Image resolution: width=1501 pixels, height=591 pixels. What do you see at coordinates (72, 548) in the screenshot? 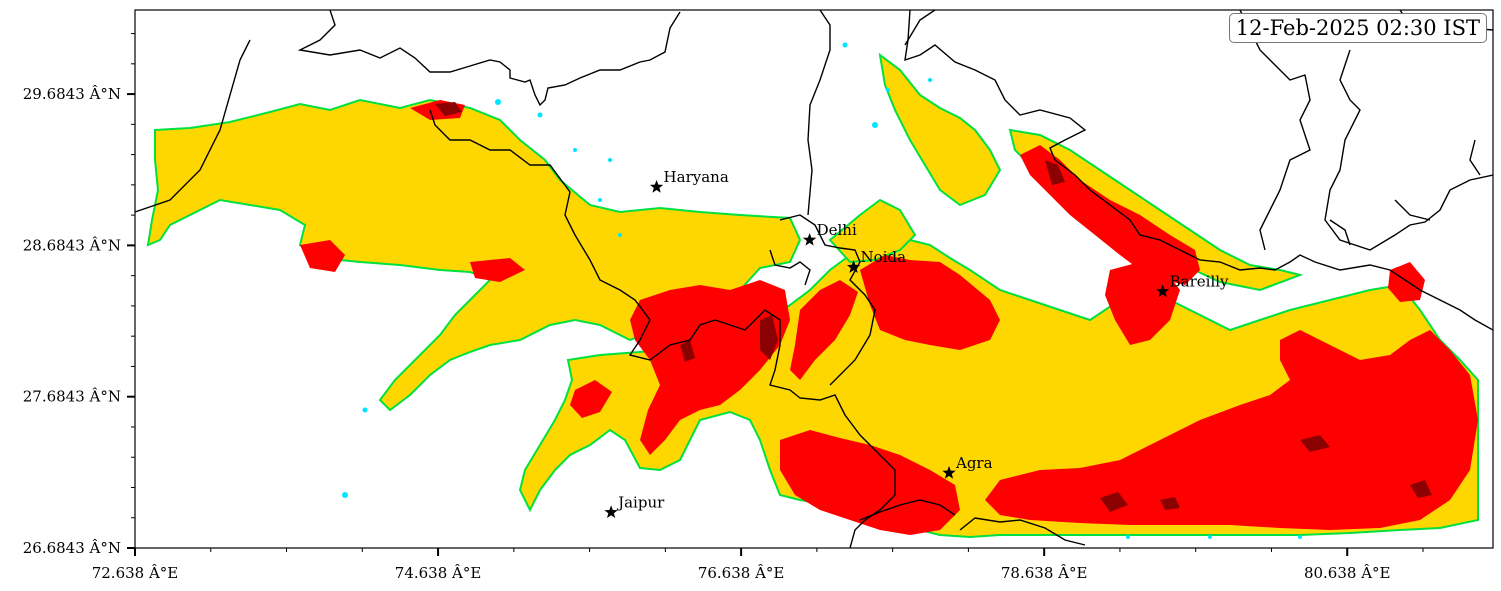
I see `y-tick-label: 26.6843 Â°N` at bounding box center [72, 548].